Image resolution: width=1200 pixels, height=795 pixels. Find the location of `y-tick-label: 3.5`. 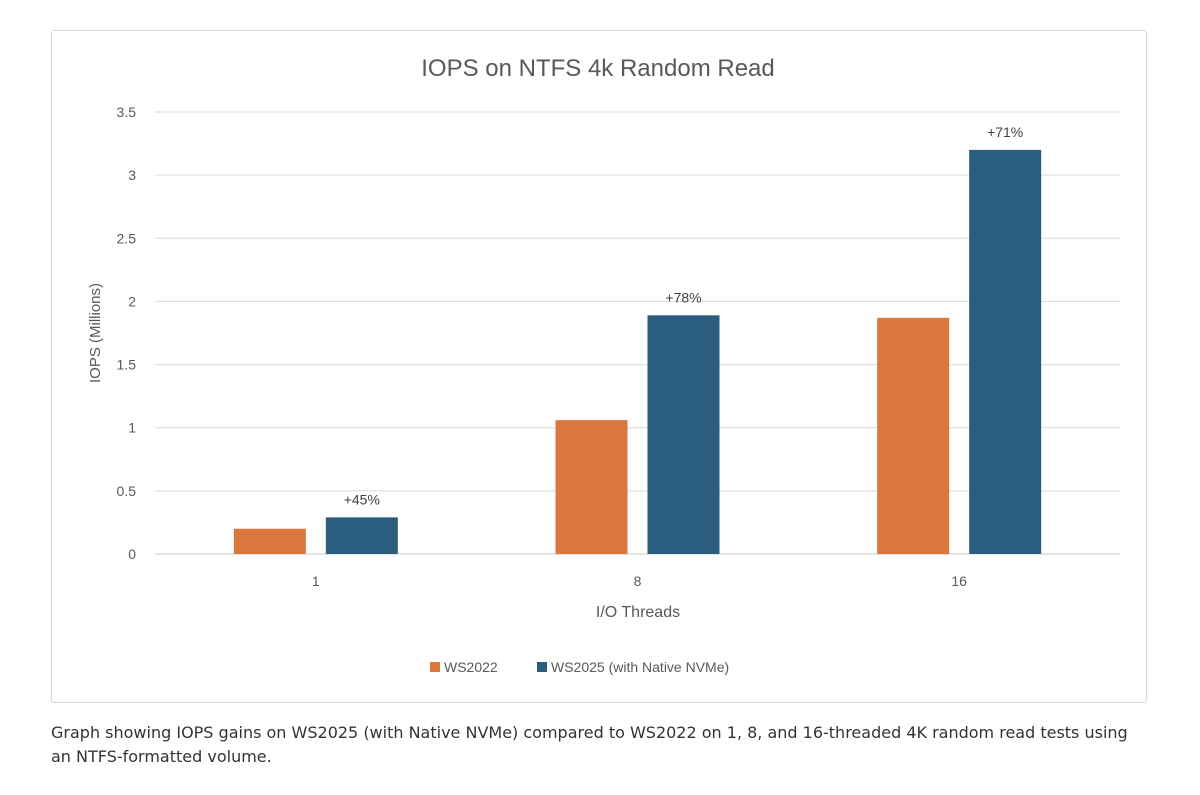

y-tick-label: 3.5 is located at coordinates (127, 112).